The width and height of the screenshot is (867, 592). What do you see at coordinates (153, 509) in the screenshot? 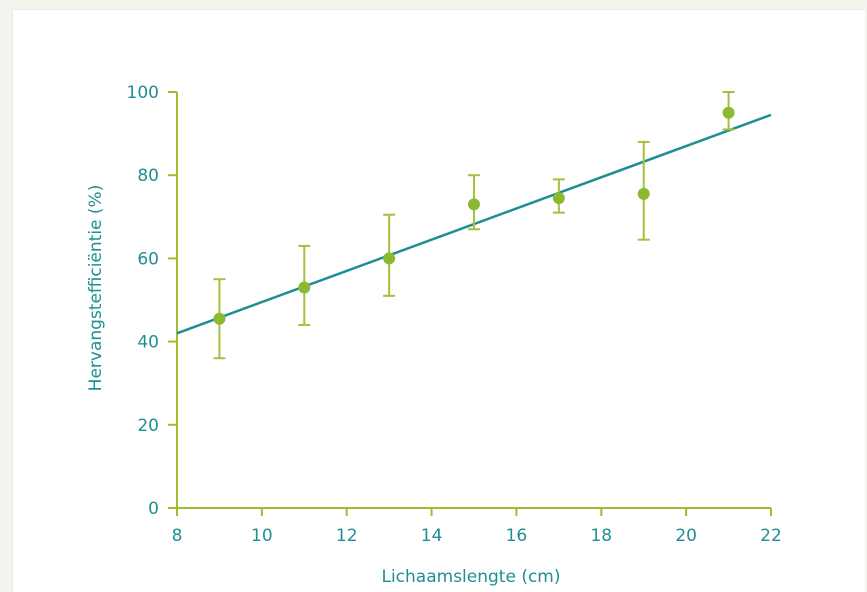
I see `y-tick-label: 0` at bounding box center [153, 509].